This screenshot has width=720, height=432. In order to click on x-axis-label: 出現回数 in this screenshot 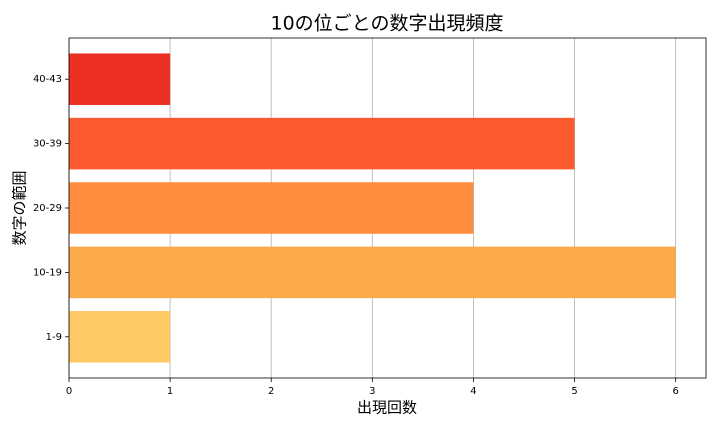, I will do `click(387, 408)`.